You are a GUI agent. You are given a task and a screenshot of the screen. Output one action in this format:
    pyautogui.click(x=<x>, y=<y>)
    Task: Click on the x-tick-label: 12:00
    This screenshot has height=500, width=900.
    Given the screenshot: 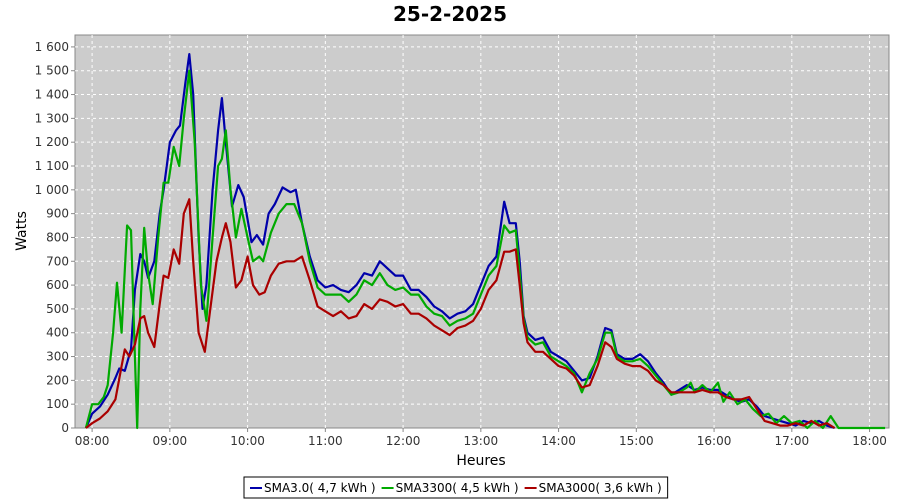 What is the action you would take?
    pyautogui.click(x=403, y=441)
    